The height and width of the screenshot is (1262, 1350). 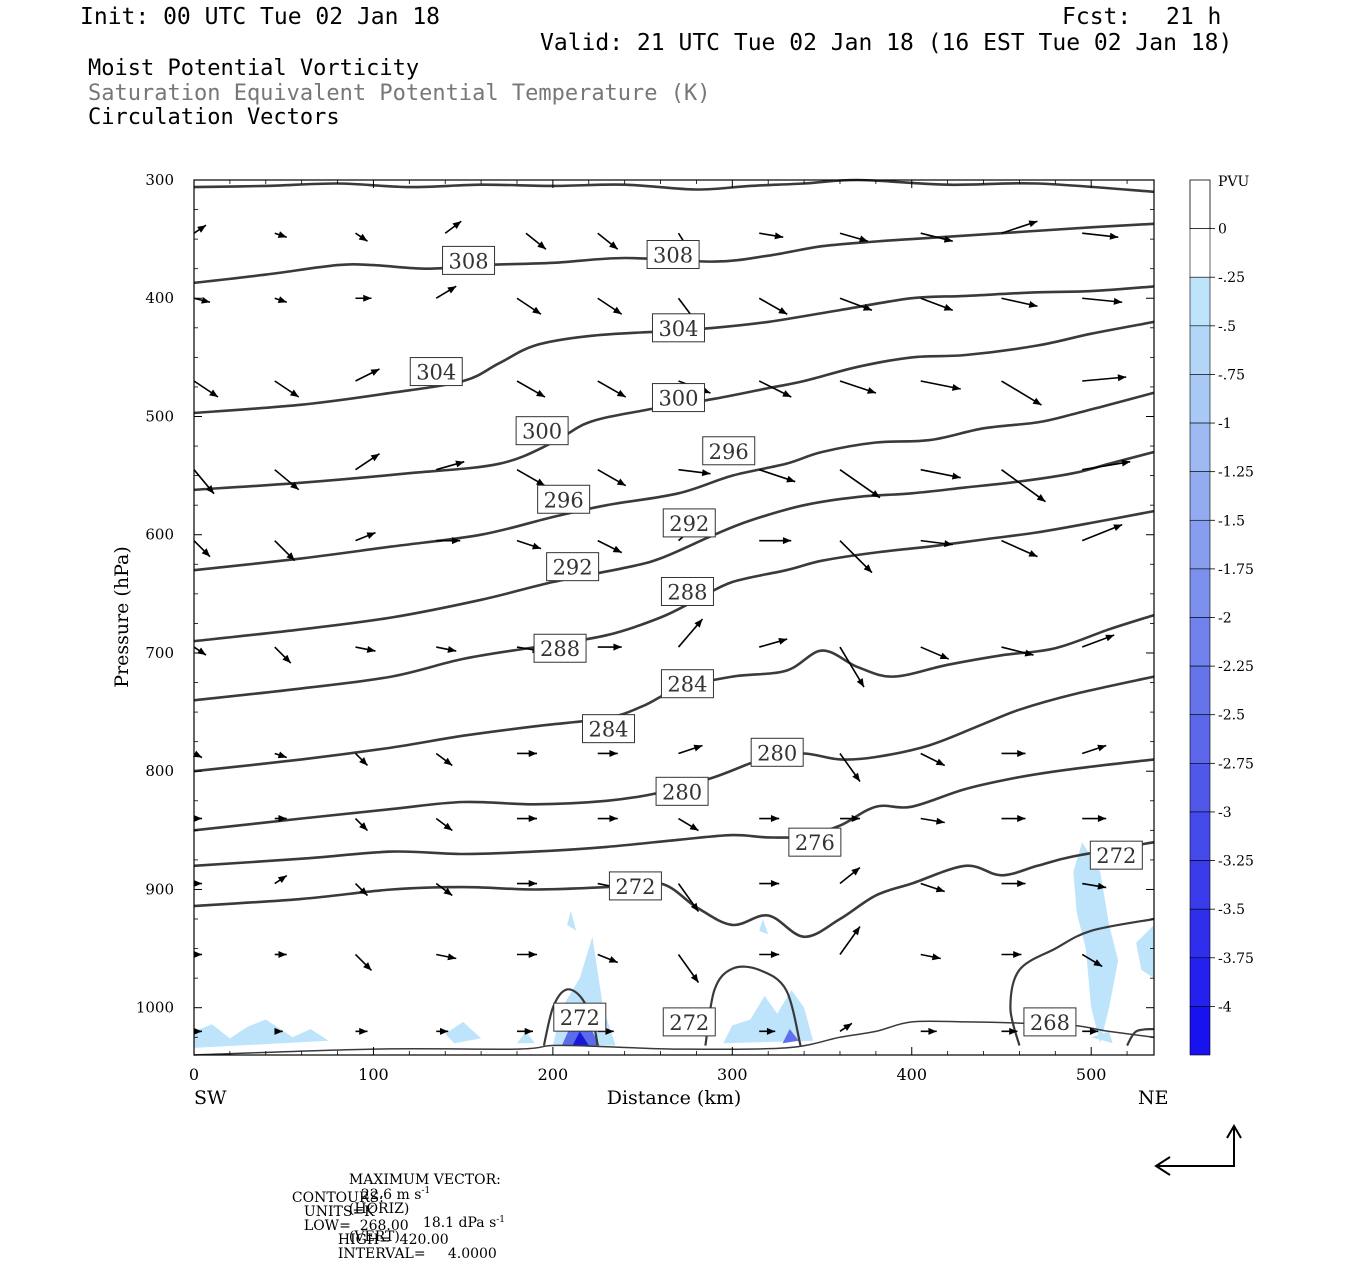 What do you see at coordinates (373, 1074) in the screenshot?
I see `x-tick-label: 100` at bounding box center [373, 1074].